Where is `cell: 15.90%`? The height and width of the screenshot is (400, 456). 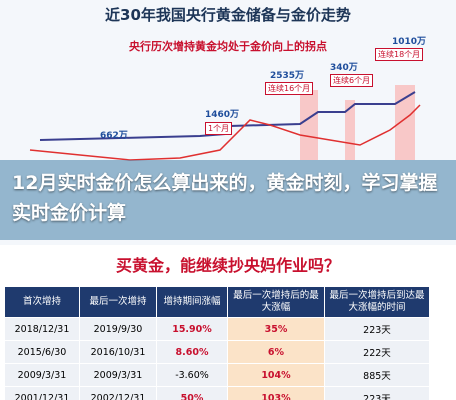
cell: 15.90% is located at coordinates (192, 329).